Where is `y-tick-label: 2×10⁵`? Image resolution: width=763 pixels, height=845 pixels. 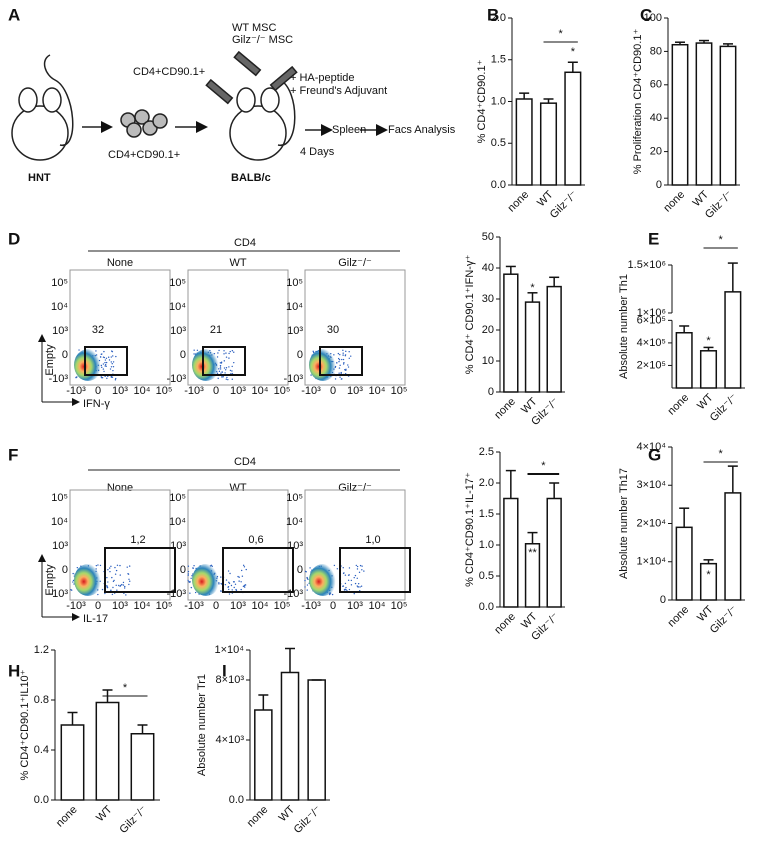 y-tick-label: 2×10⁵ is located at coordinates (651, 365).